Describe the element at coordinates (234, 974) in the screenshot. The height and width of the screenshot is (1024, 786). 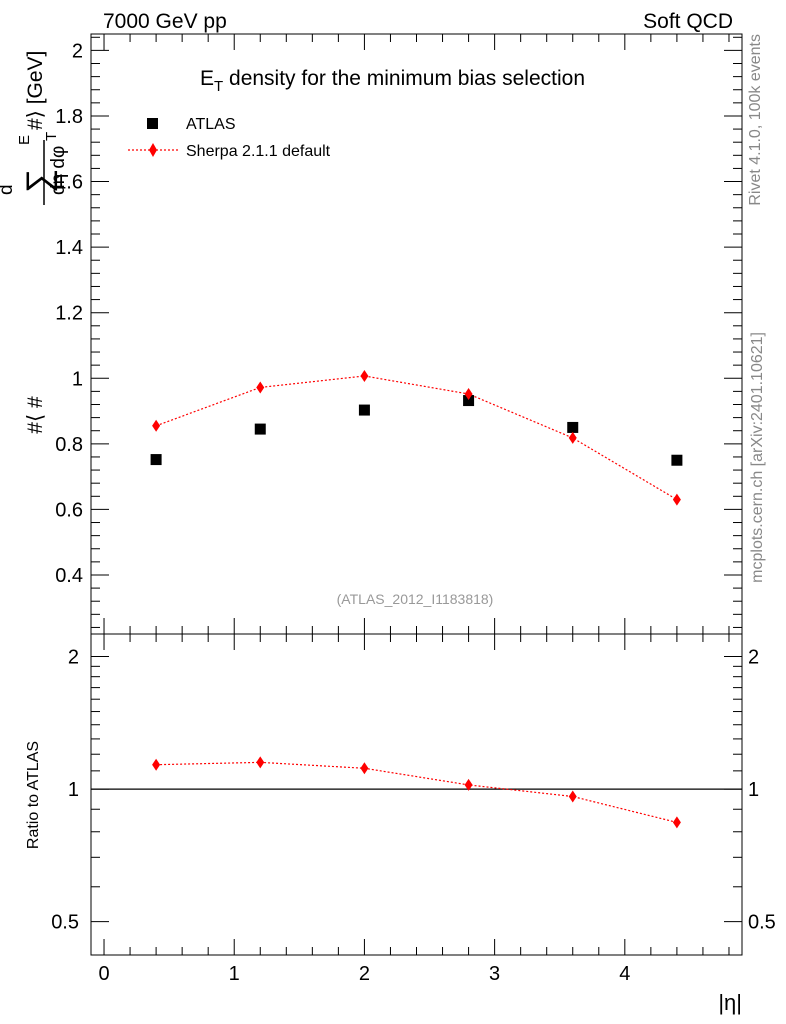
I see `x-tick-label: 1` at that location.